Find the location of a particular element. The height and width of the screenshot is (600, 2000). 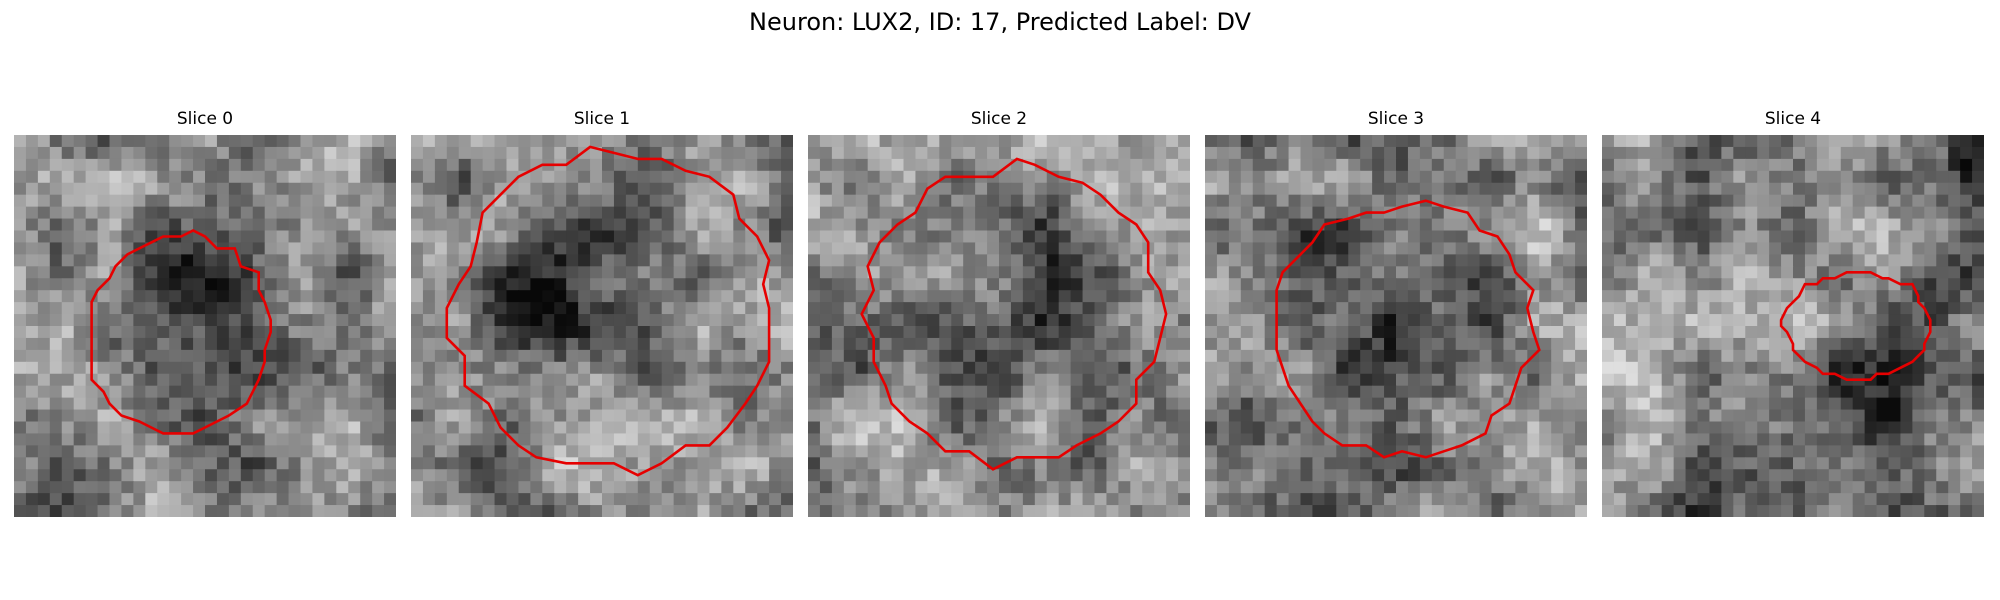

slice-title: Slice 3 is located at coordinates (1396, 119).